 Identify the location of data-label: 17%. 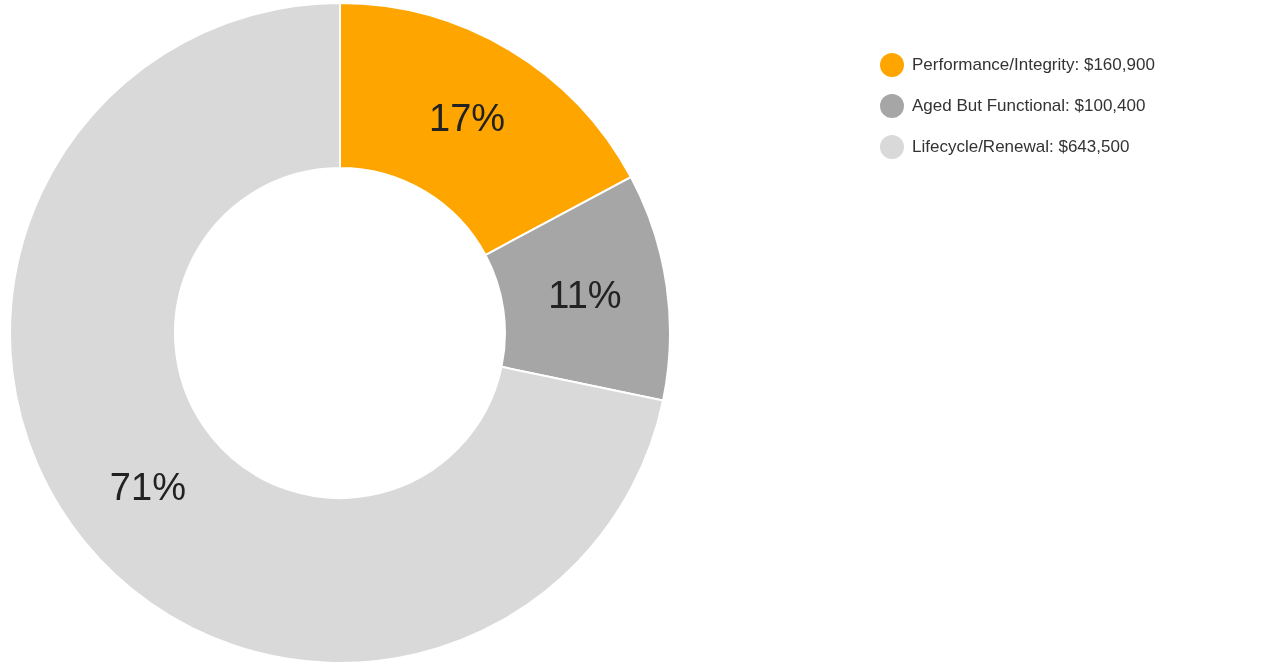
(467, 118).